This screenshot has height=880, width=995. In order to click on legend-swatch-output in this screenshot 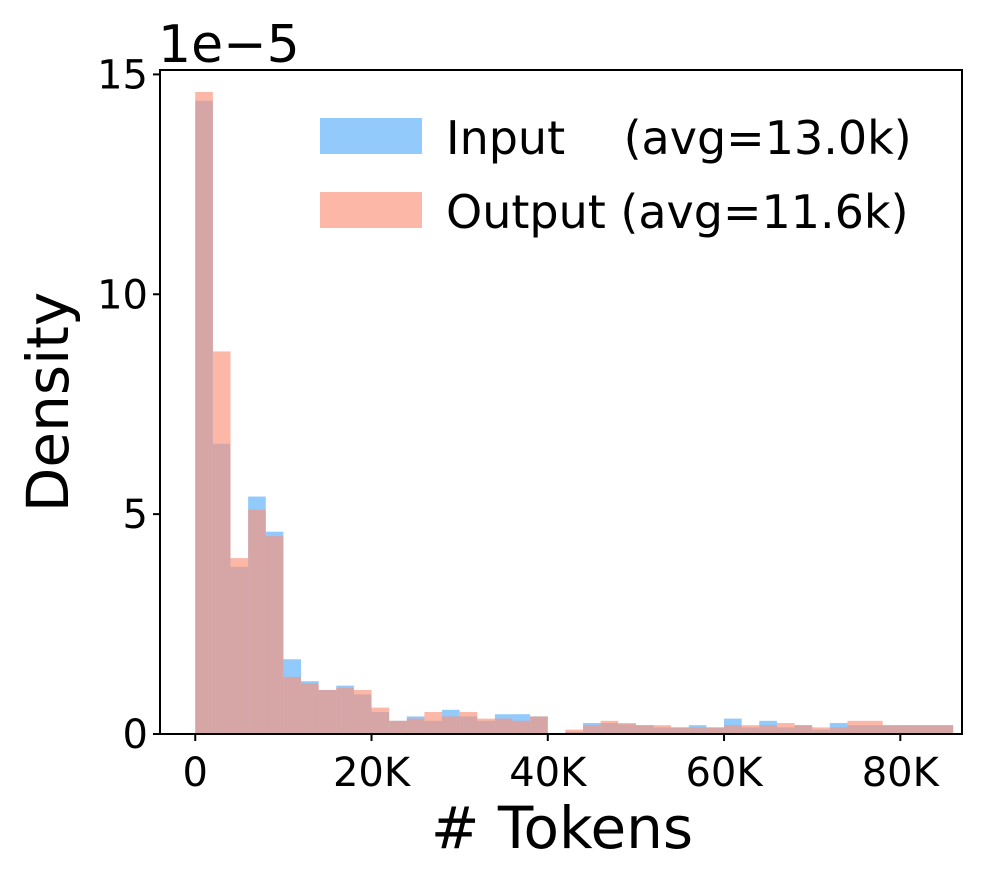, I will do `click(371, 210)`.